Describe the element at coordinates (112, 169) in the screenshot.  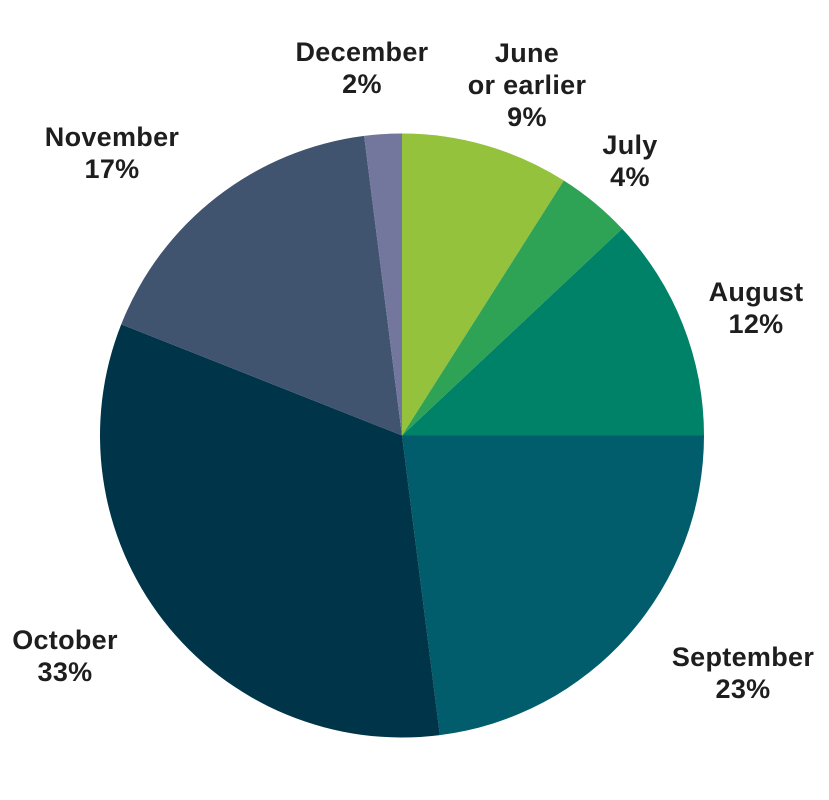
I see `label-value: 17%` at that location.